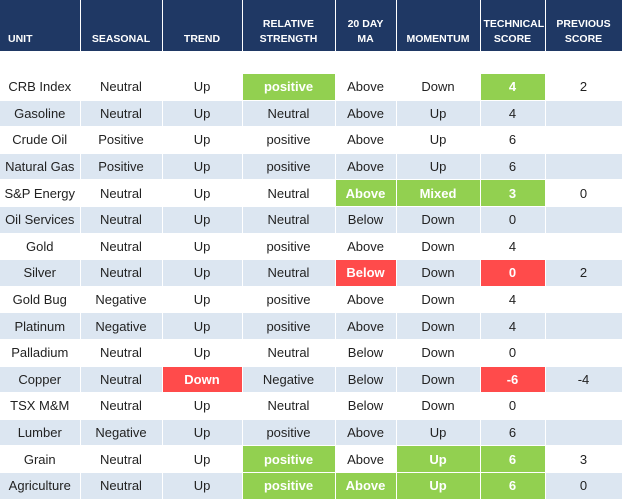 Image resolution: width=625 pixels, height=500 pixels. I want to click on cell: Oil Services, so click(40, 220).